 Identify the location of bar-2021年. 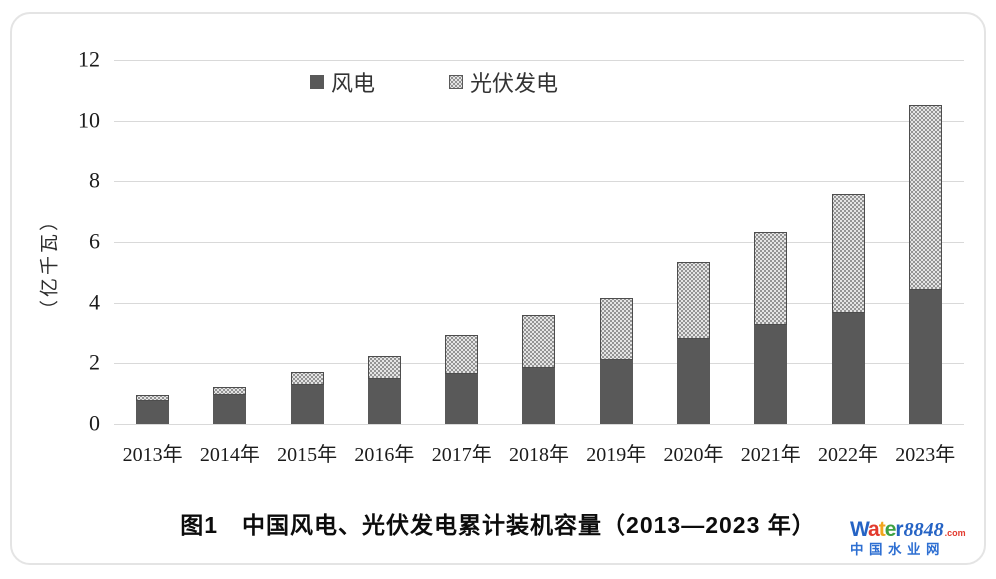
(770, 242).